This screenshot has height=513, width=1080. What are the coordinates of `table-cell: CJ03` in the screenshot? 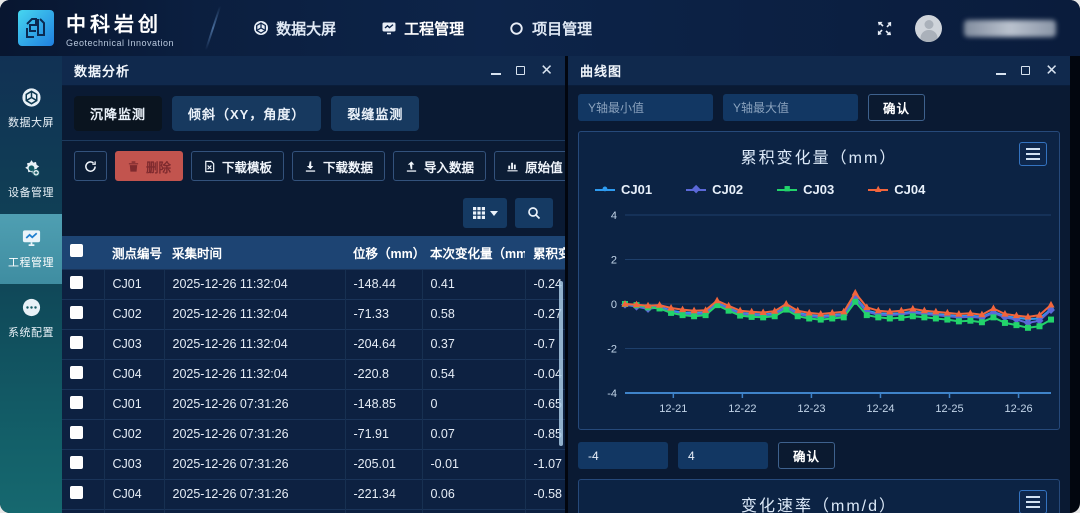 It's located at (133, 463).